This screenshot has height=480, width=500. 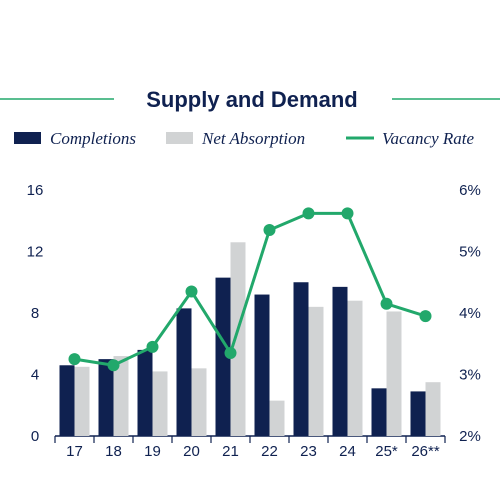 I want to click on y-right-tick-label: 5%, so click(x=470, y=252).